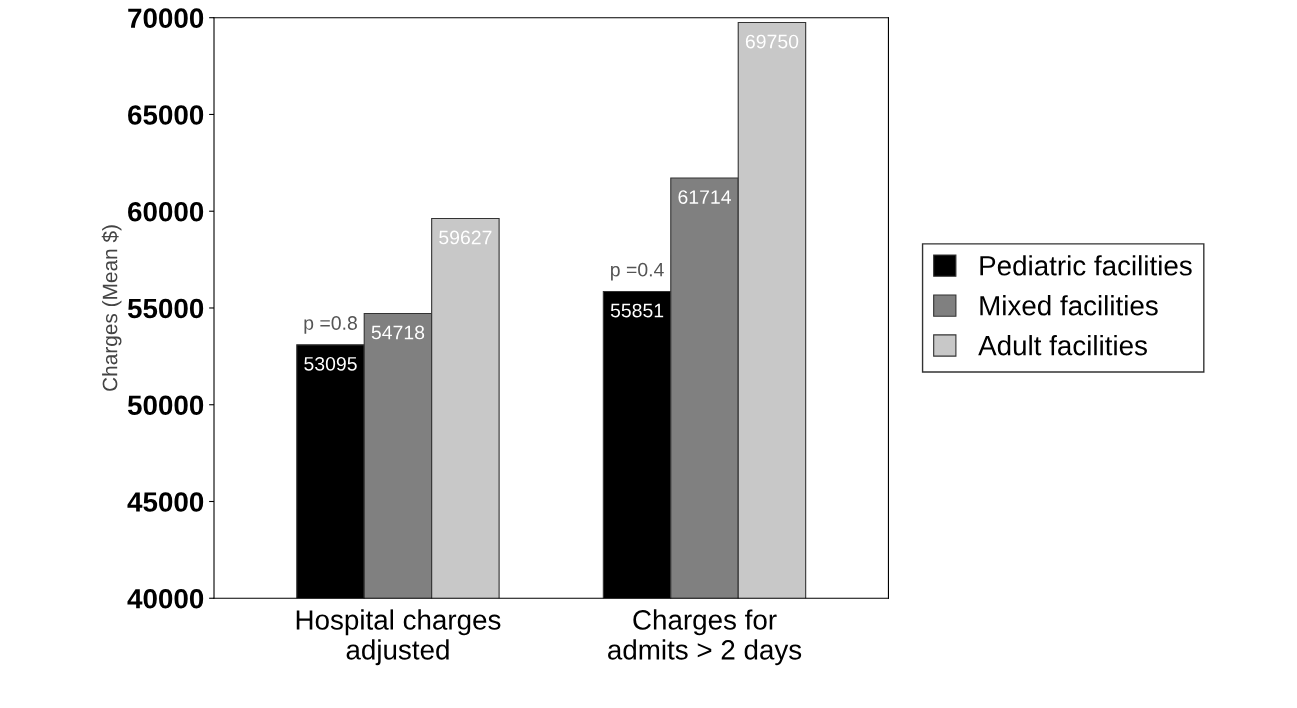 The image size is (1297, 708). Describe the element at coordinates (704, 197) in the screenshot. I see `data-label: 61714` at that location.